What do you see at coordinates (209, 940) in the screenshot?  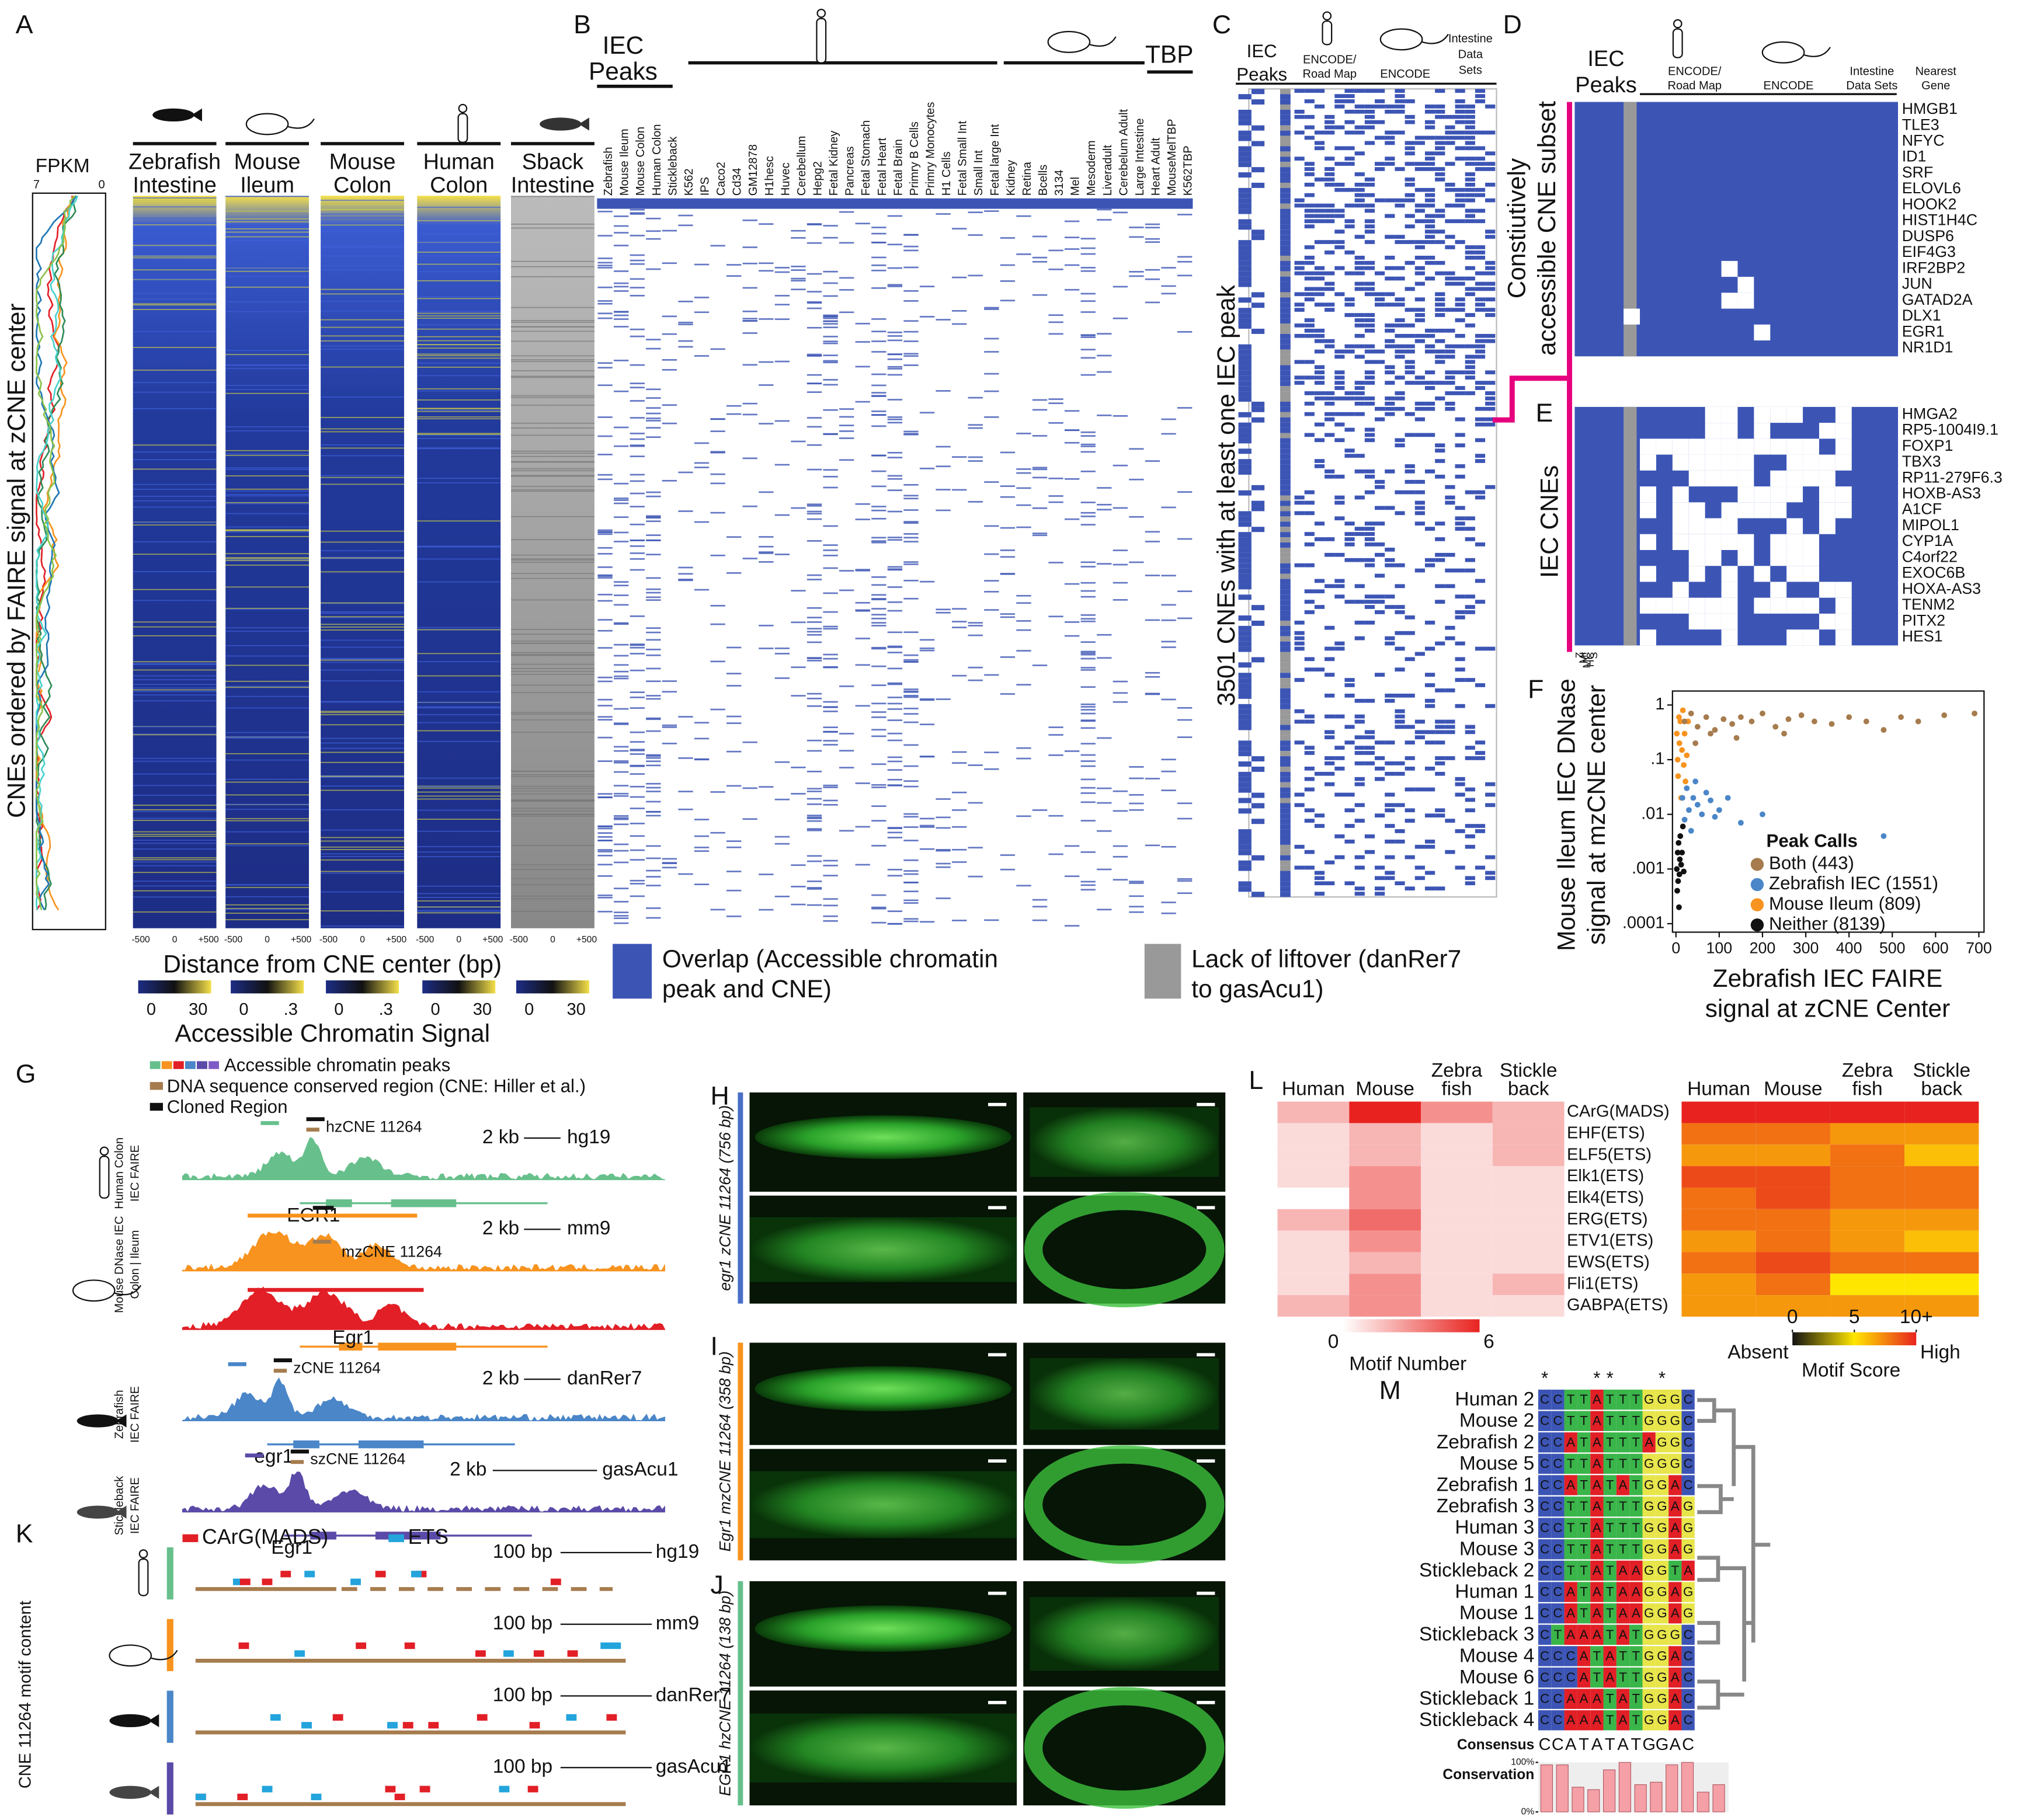 I see `label: +500` at bounding box center [209, 940].